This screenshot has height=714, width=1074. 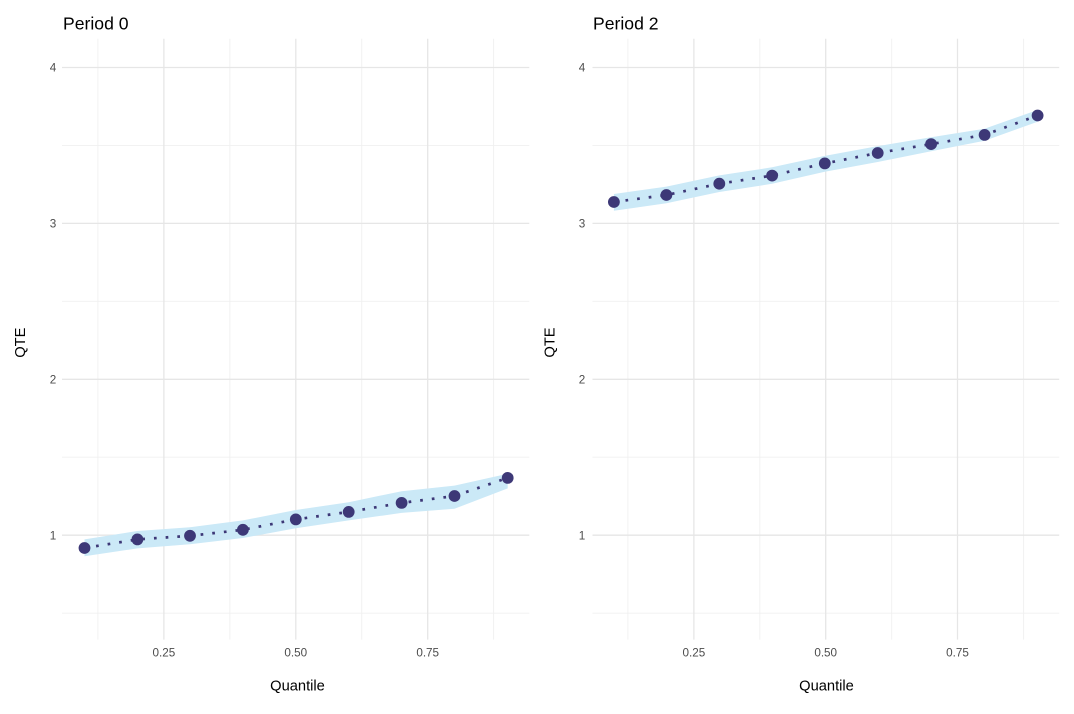 What do you see at coordinates (96, 23) in the screenshot?
I see `svg-text: Period 0` at bounding box center [96, 23].